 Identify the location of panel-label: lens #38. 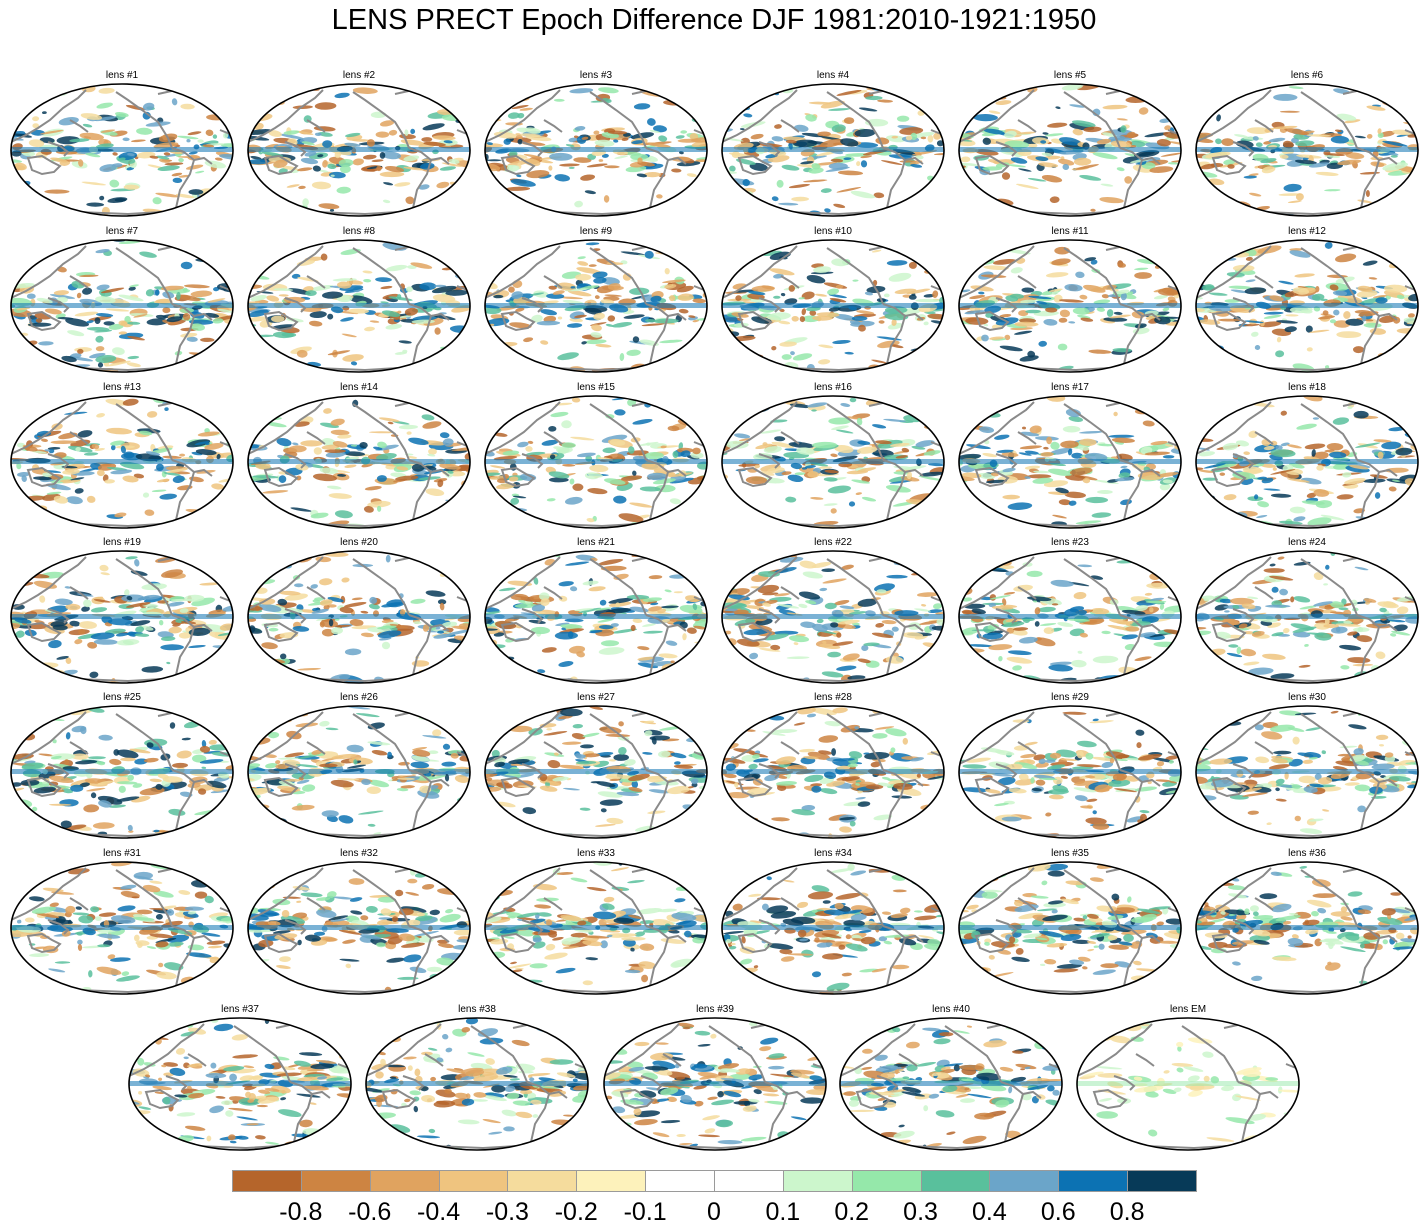
(477, 1009).